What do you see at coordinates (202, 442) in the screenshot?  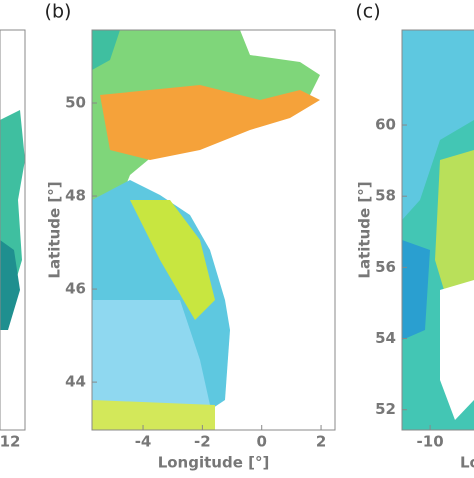 I see `x-tick-label: -2` at bounding box center [202, 442].